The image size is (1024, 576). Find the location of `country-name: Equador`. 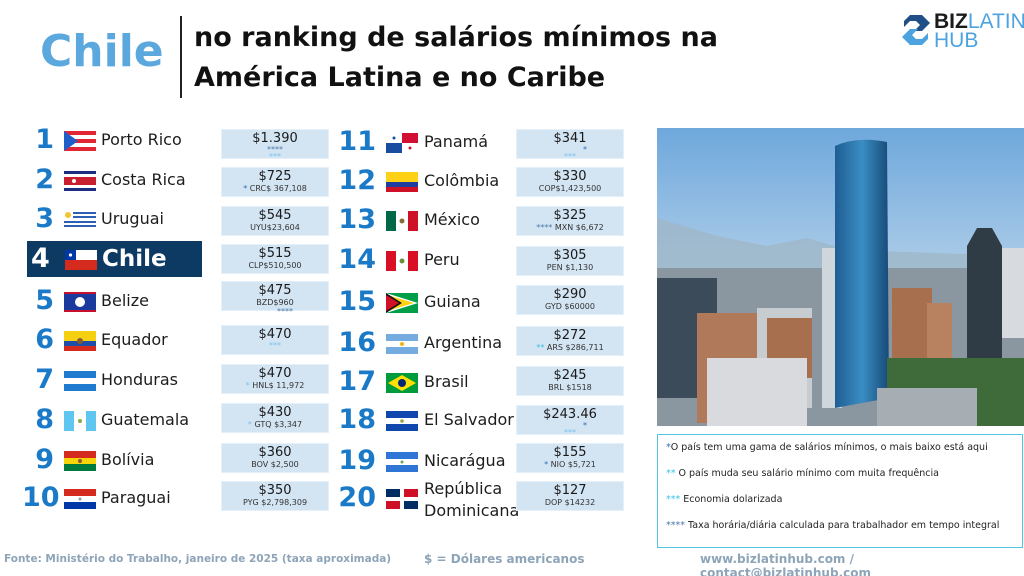

country-name: Equador is located at coordinates (134, 339).